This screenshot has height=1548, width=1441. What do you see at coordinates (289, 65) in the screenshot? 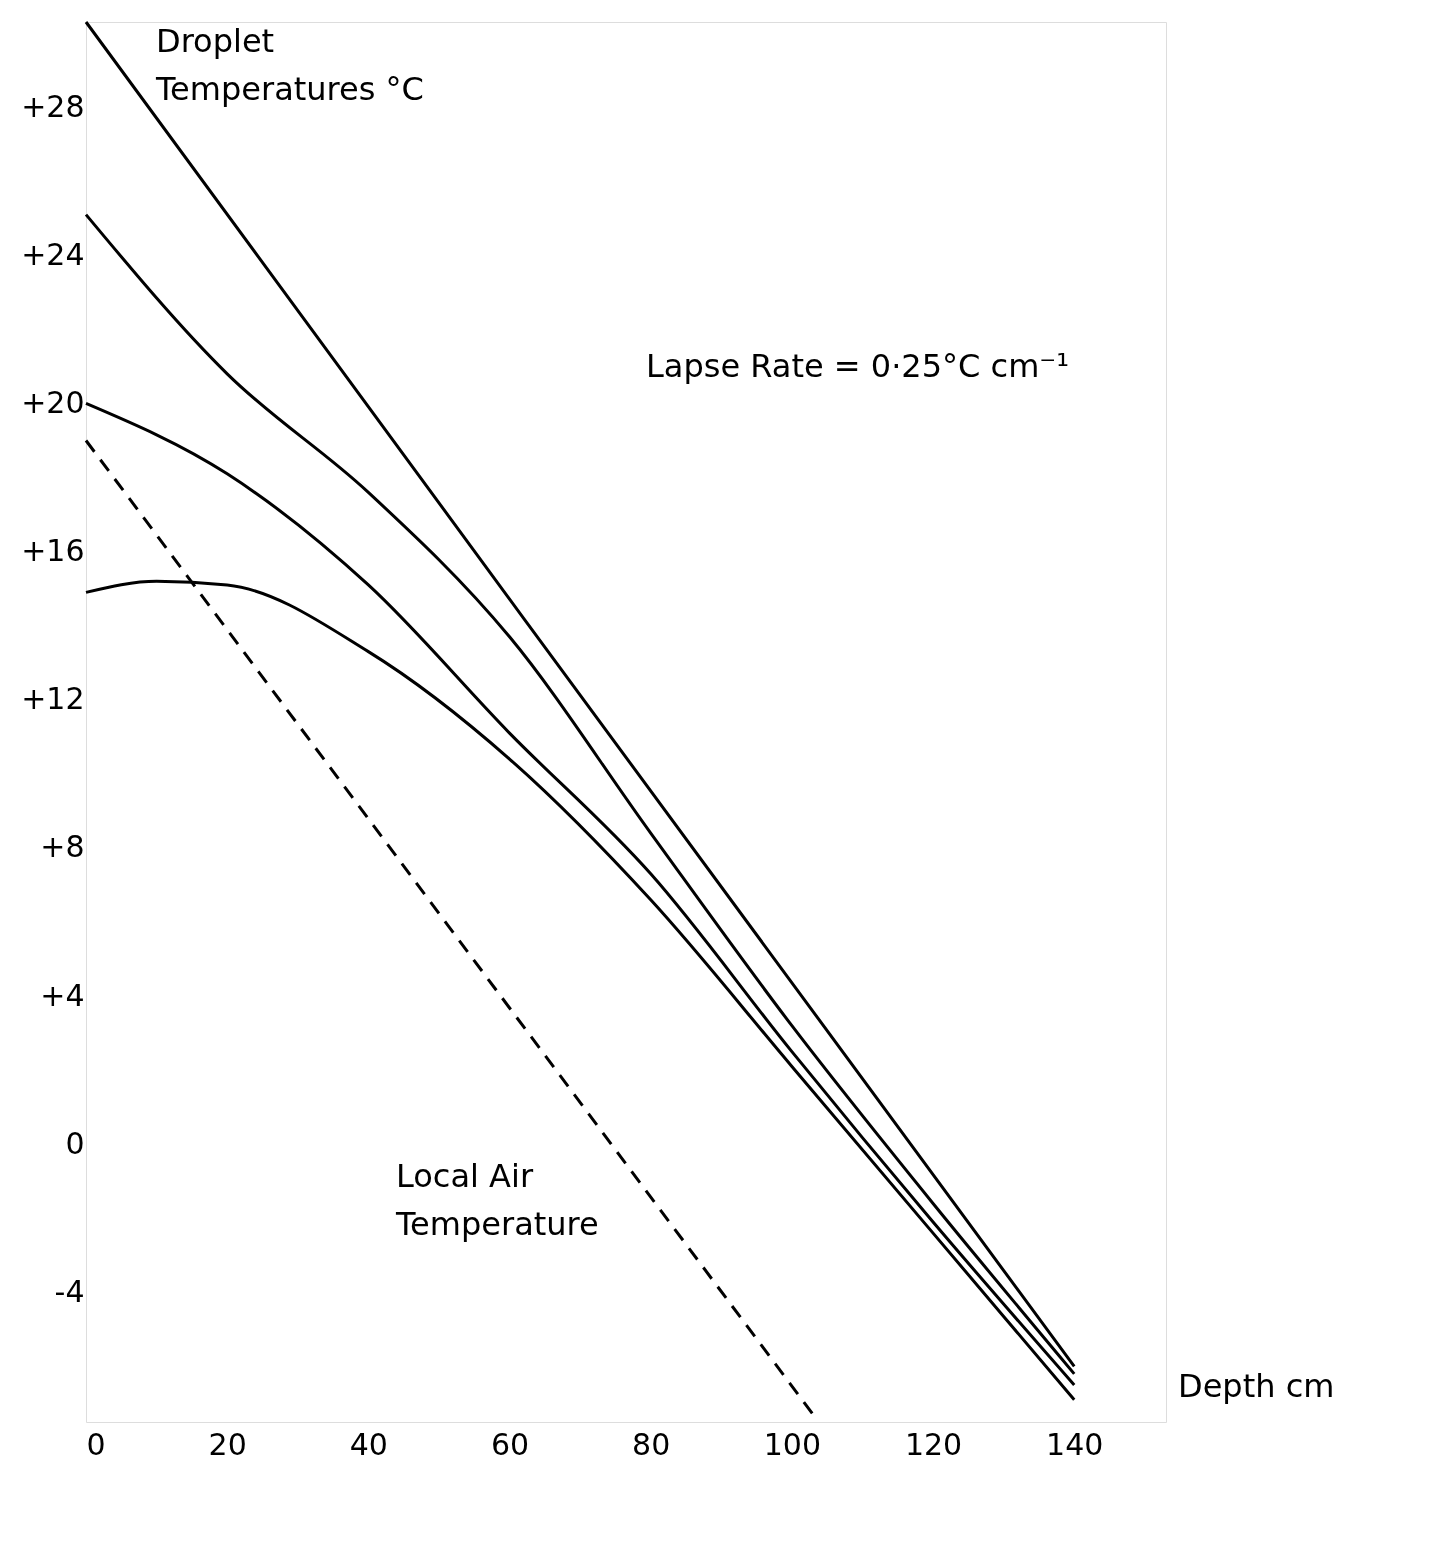
I see `annotation: Droplet Temperatures °C` at bounding box center [289, 65].